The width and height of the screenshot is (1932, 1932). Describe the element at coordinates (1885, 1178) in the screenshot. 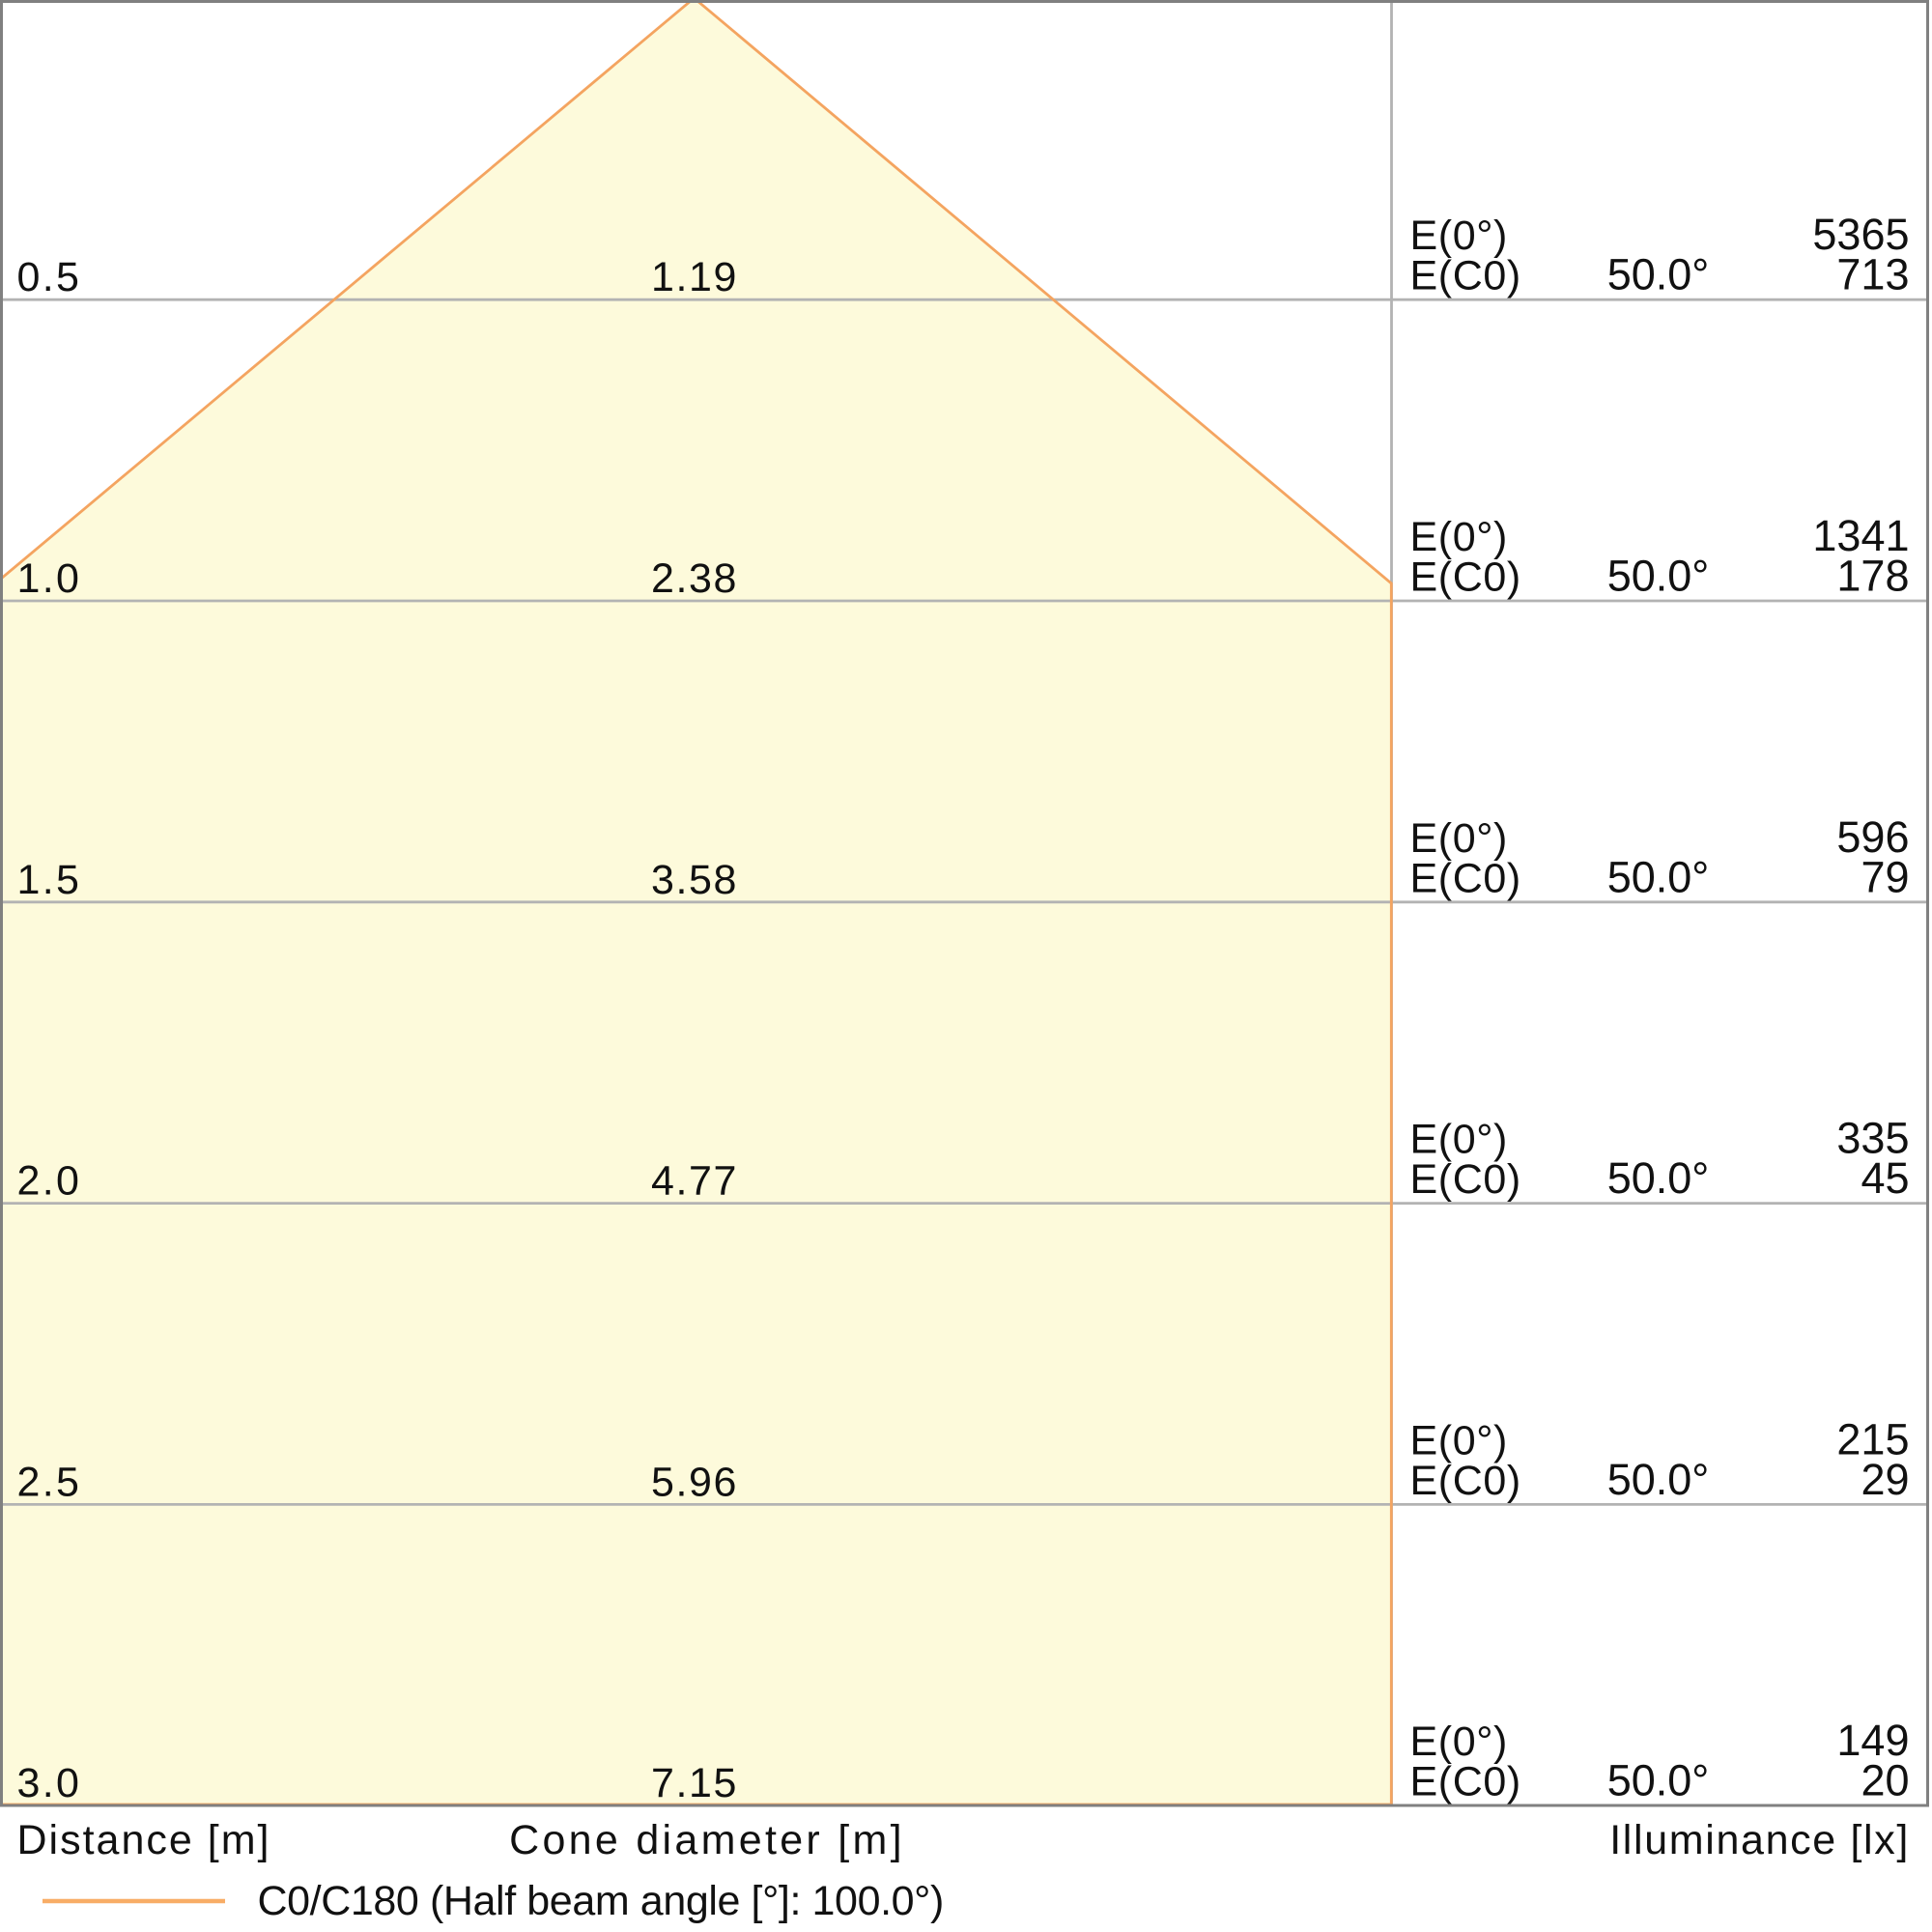

I see `svg-text: 45` at that location.